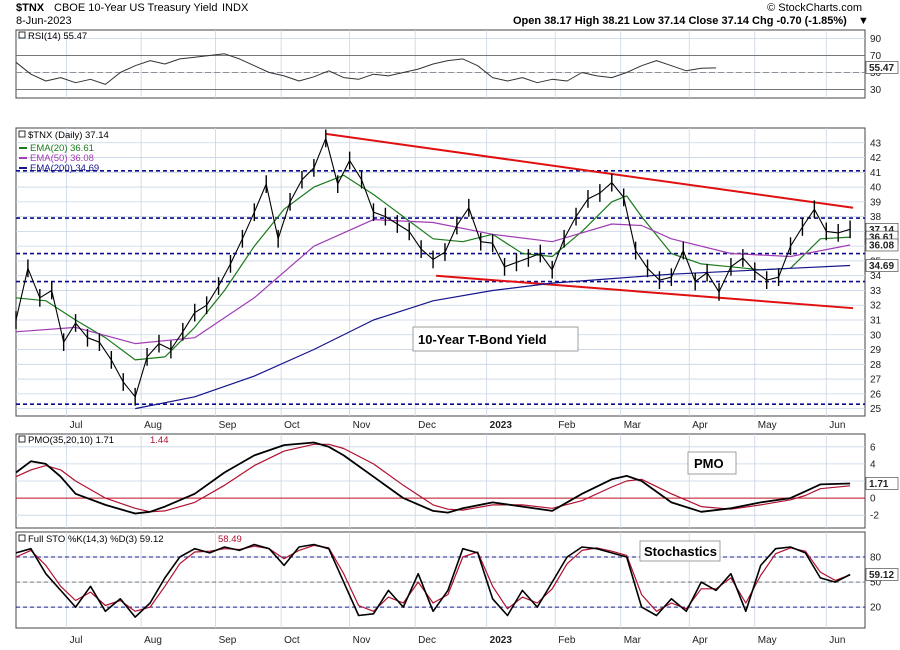  I want to click on instrument-name: CBOE 10-Year US Treasury Yield, so click(135, 8).